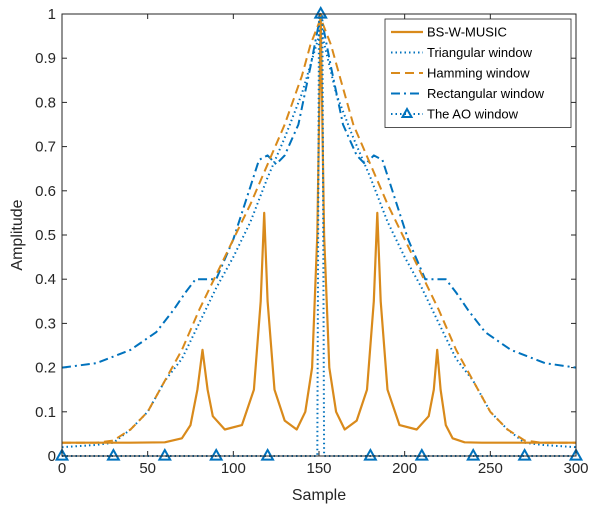 This screenshot has width=593, height=511. I want to click on y-tick-label: 0.3, so click(45, 323).